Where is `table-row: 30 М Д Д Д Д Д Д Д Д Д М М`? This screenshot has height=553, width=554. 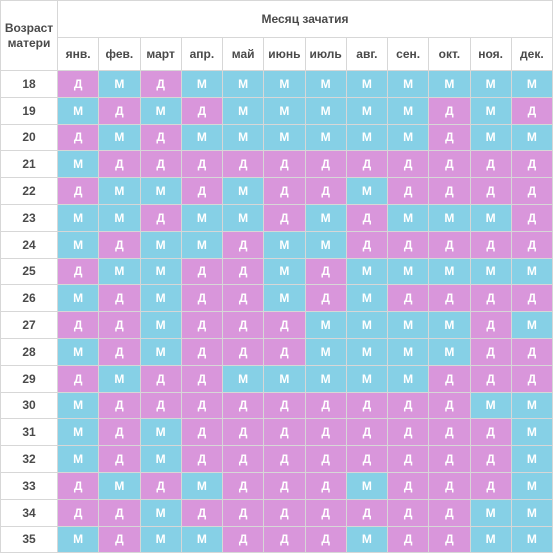
table-row: 30 М Д Д Д Д Д Д Д Д Д М М is located at coordinates (277, 405).